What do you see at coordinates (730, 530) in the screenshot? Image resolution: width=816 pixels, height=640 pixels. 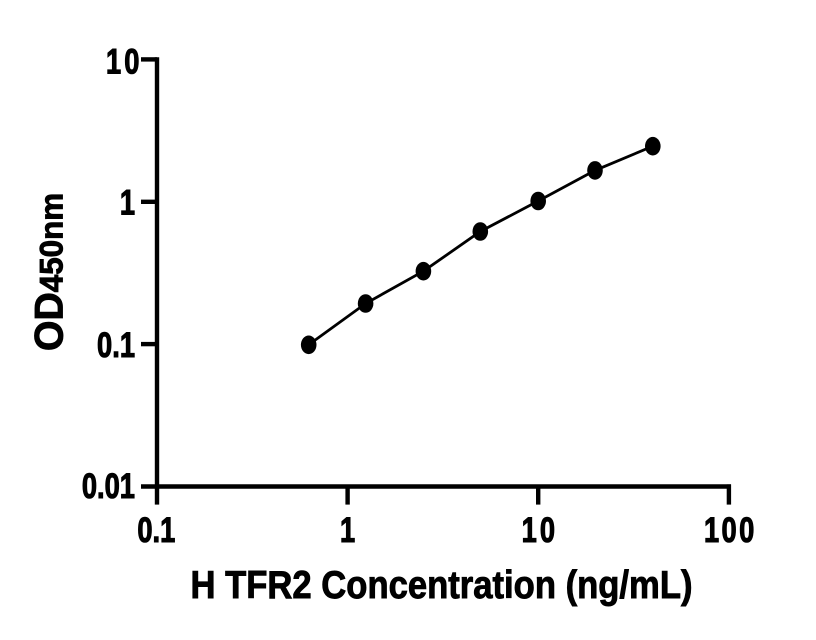 I see `svg-text: 100` at bounding box center [730, 530].